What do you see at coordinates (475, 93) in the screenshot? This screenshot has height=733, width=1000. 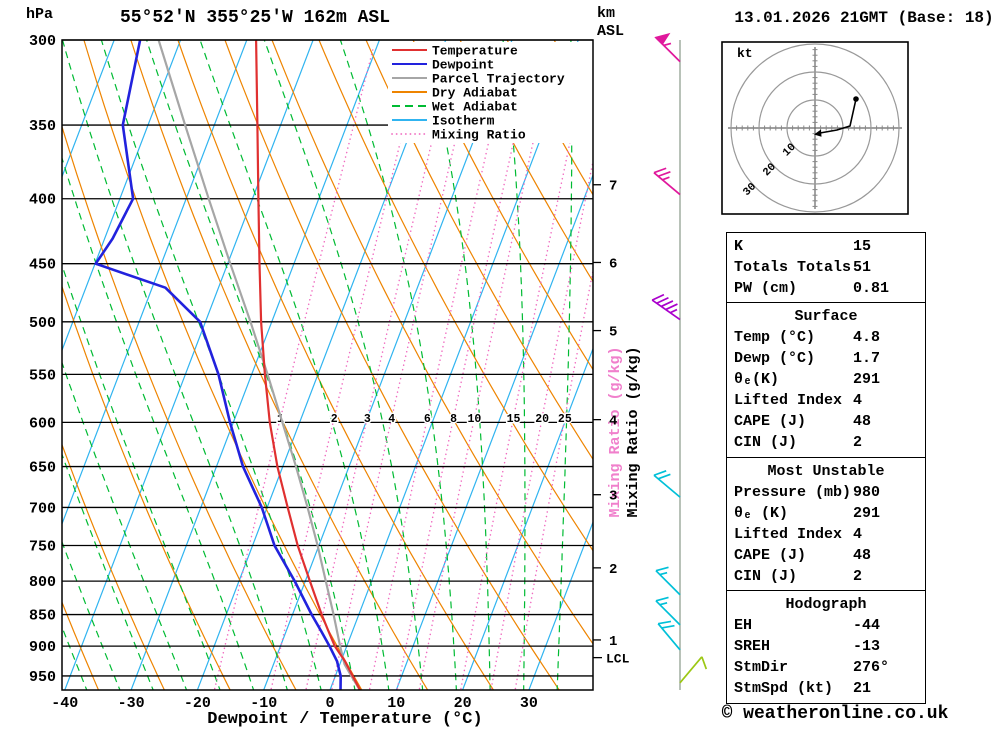 I see `legend-label-dry-adiabat: Dry Adiabat` at bounding box center [475, 93].